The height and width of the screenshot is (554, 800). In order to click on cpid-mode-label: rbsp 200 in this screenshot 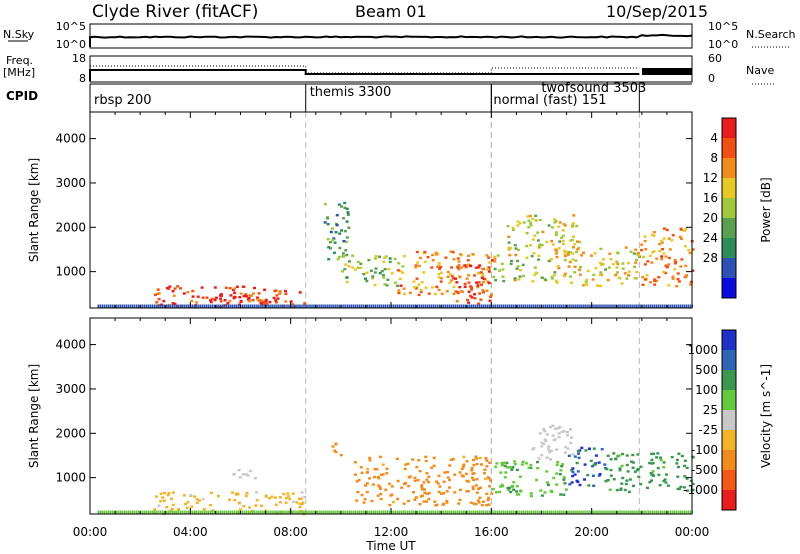, I will do `click(123, 100)`.